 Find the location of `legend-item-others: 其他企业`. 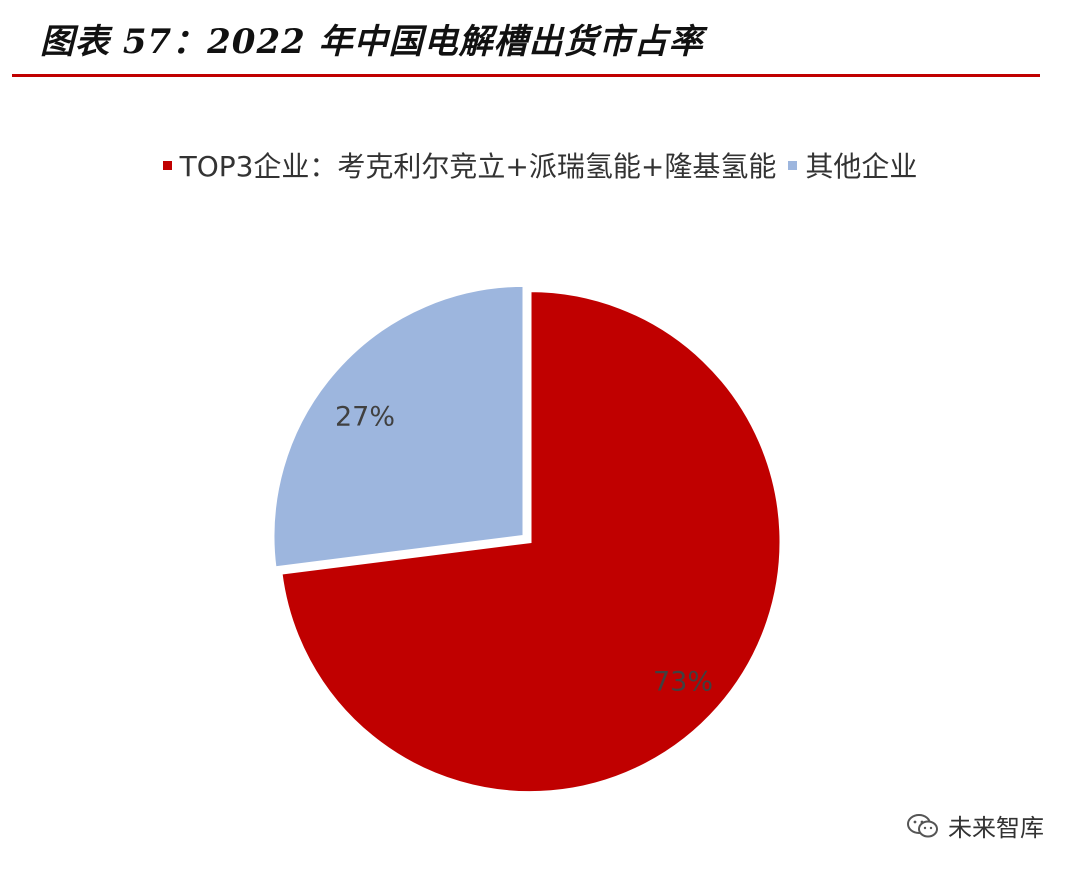

legend-item-others: 其他企业 is located at coordinates (852, 165).